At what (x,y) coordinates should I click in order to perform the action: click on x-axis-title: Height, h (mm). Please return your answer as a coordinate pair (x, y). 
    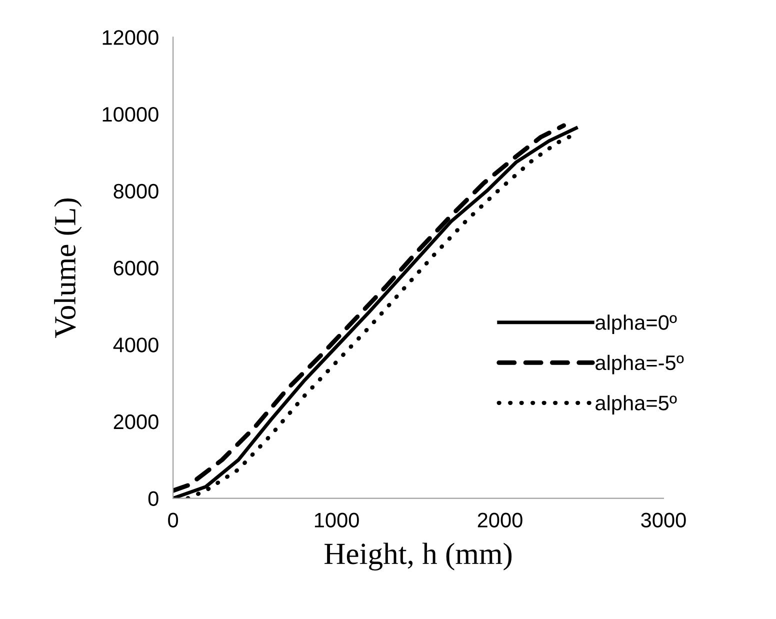
    Looking at the image, I should click on (418, 556).